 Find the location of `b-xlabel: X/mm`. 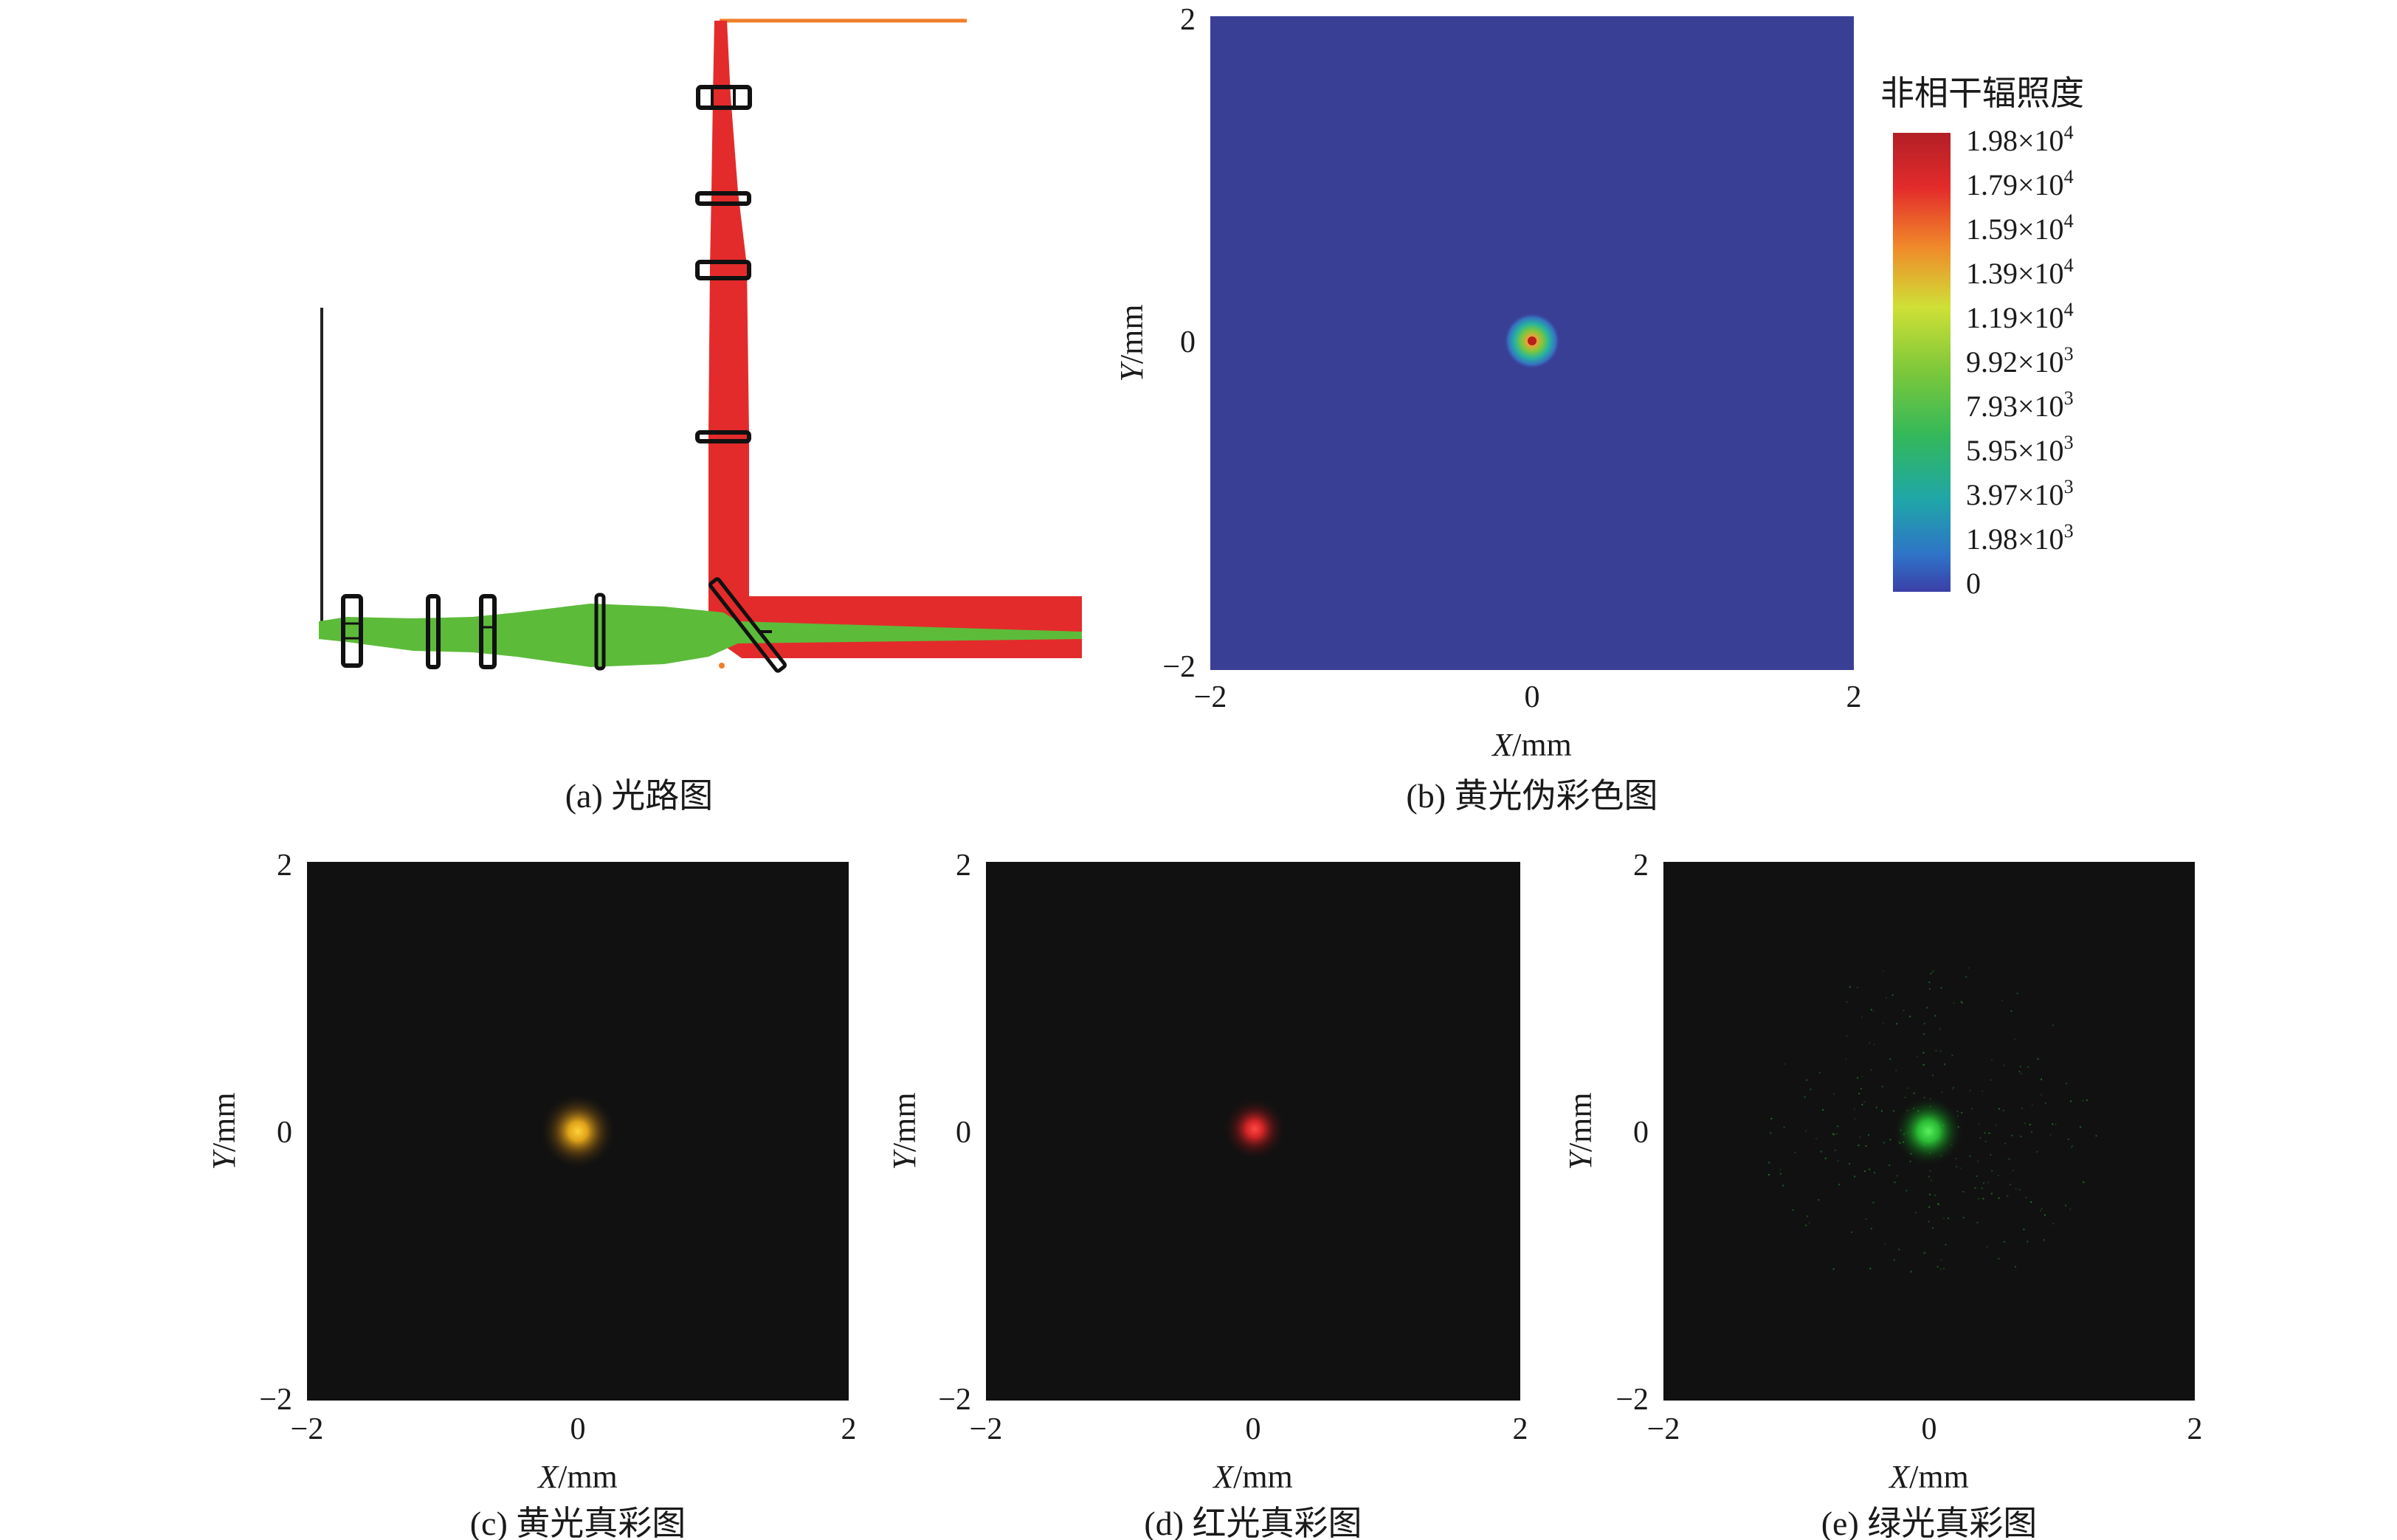

b-xlabel: X/mm is located at coordinates (1531, 745).